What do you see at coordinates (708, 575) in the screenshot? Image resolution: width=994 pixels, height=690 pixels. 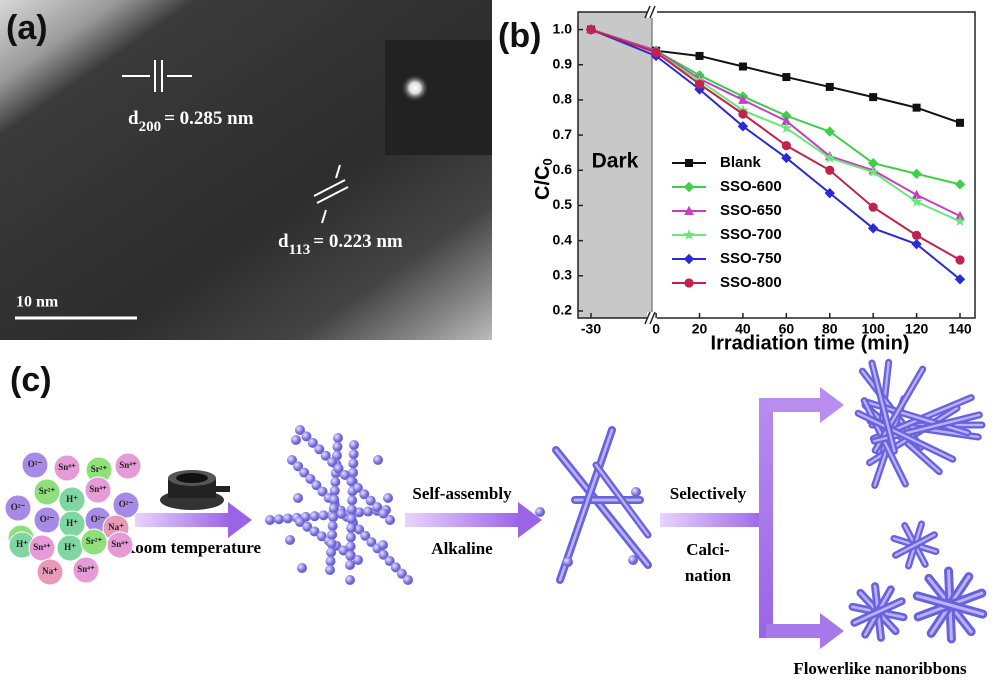 I see `step-label: nation` at bounding box center [708, 575].